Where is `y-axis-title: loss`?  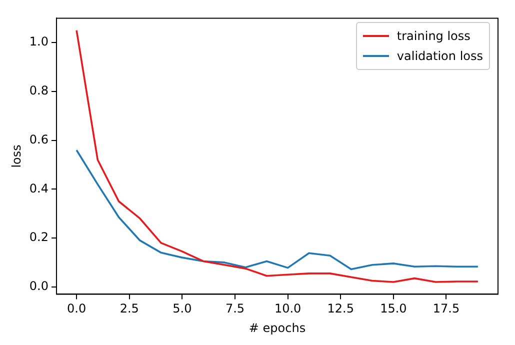
y-axis-title: loss is located at coordinates (16, 156).